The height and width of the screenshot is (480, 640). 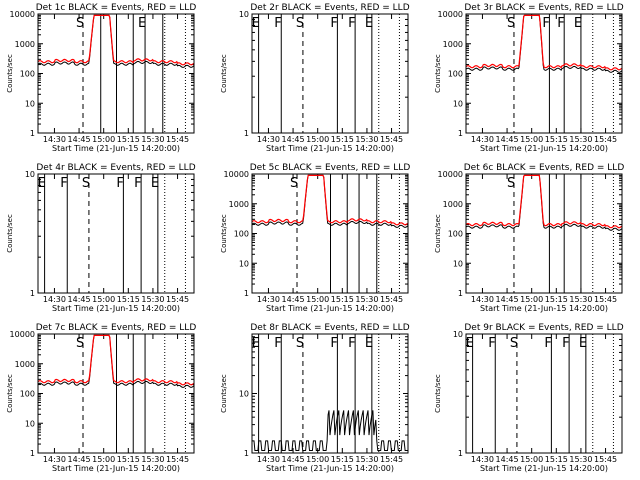 I want to click on panel-title: Det 4r BLACK = Events, RED = LLD, so click(x=115, y=168).